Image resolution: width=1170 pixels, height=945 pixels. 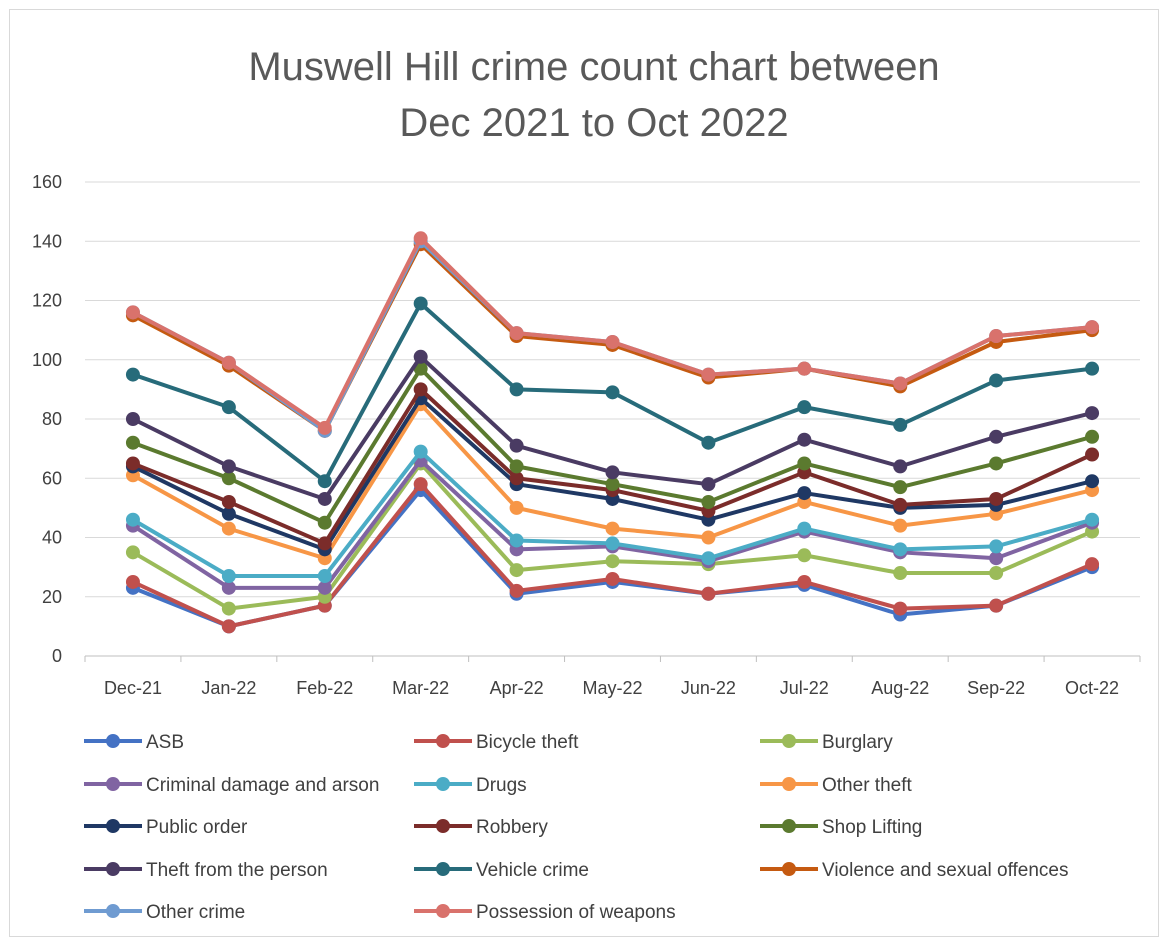 I want to click on y-tick-label: 40, so click(x=52, y=538).